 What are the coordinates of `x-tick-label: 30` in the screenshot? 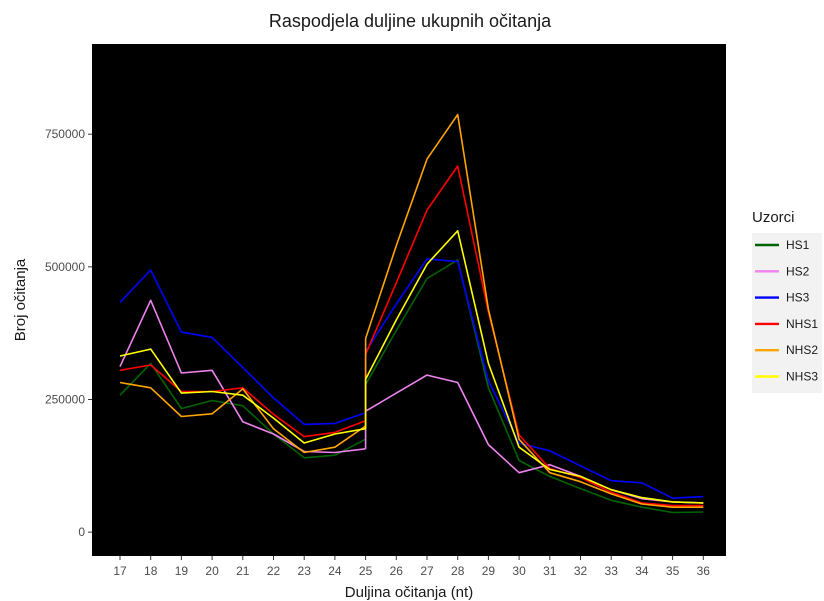 It's located at (519, 571).